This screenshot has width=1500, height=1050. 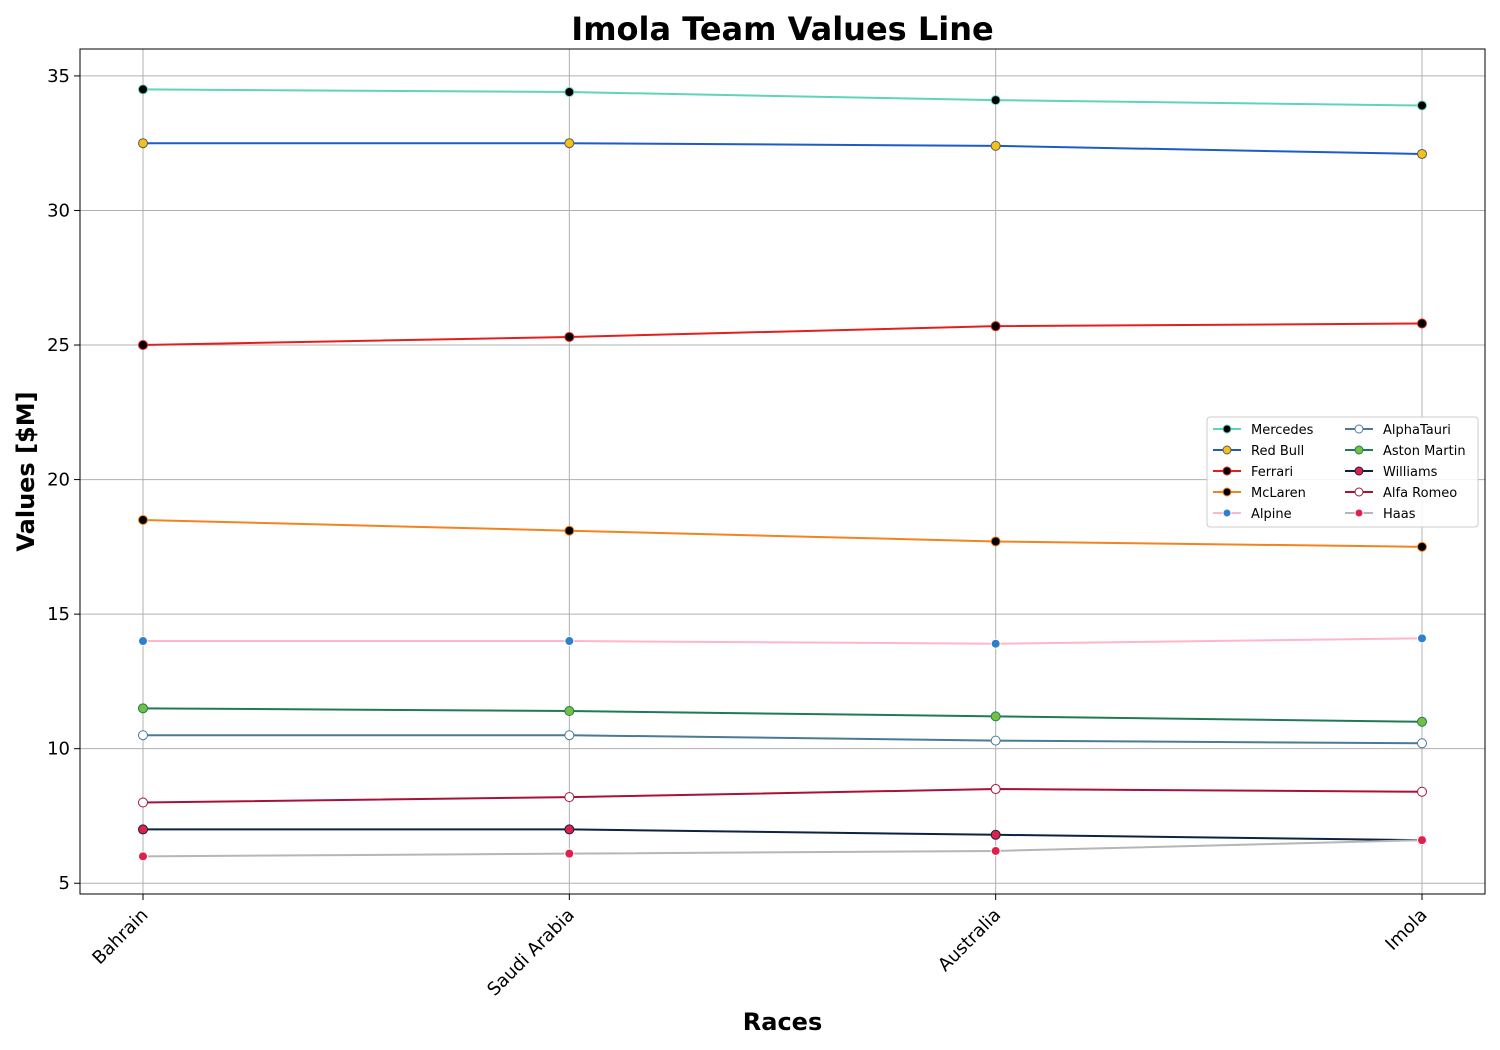 I want to click on x-tick-label: Australia, so click(x=969, y=940).